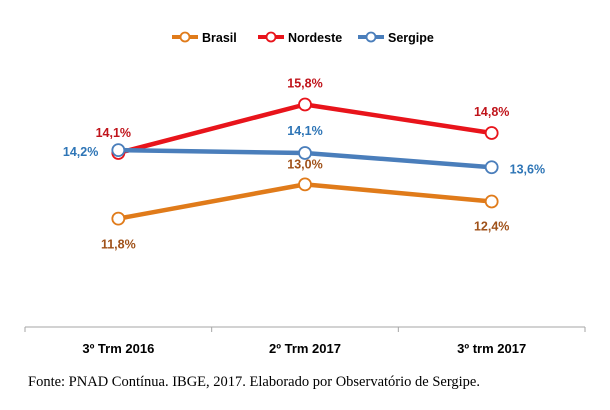  What do you see at coordinates (304, 131) in the screenshot?
I see `data-label-sergipe: 14,1%` at bounding box center [304, 131].